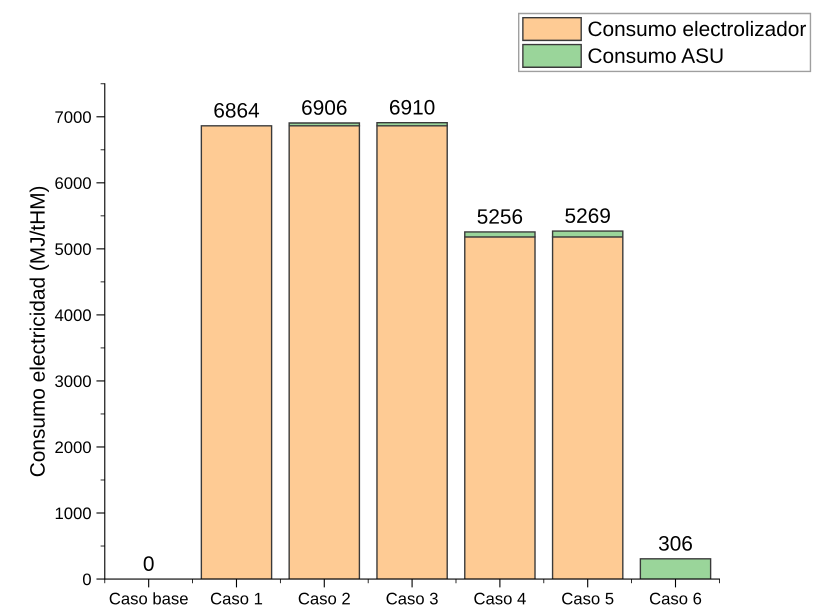  I want to click on y-tick-label: 0, so click(86, 579).